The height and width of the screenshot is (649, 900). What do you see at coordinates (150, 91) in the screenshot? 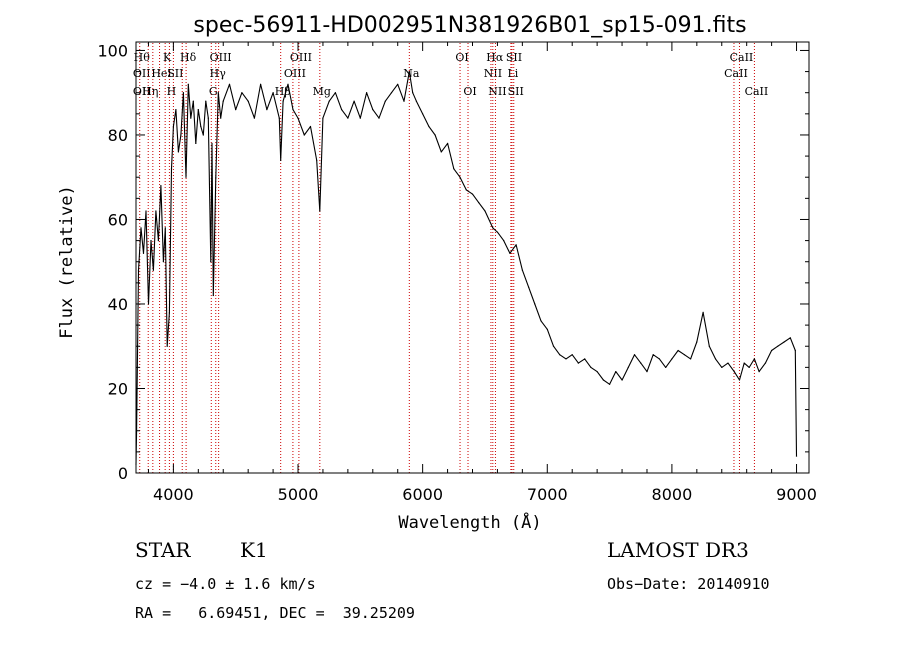
I see `marker-label: Hη` at bounding box center [150, 91].